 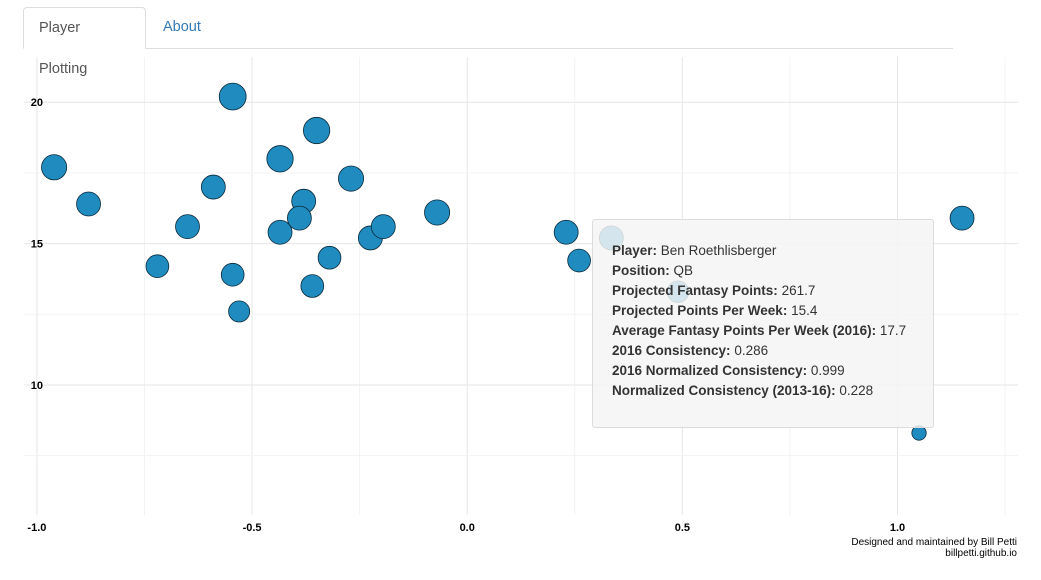 I want to click on tooltip-row: Normalized Consistency (2013-16): 0.228, so click(x=763, y=391).